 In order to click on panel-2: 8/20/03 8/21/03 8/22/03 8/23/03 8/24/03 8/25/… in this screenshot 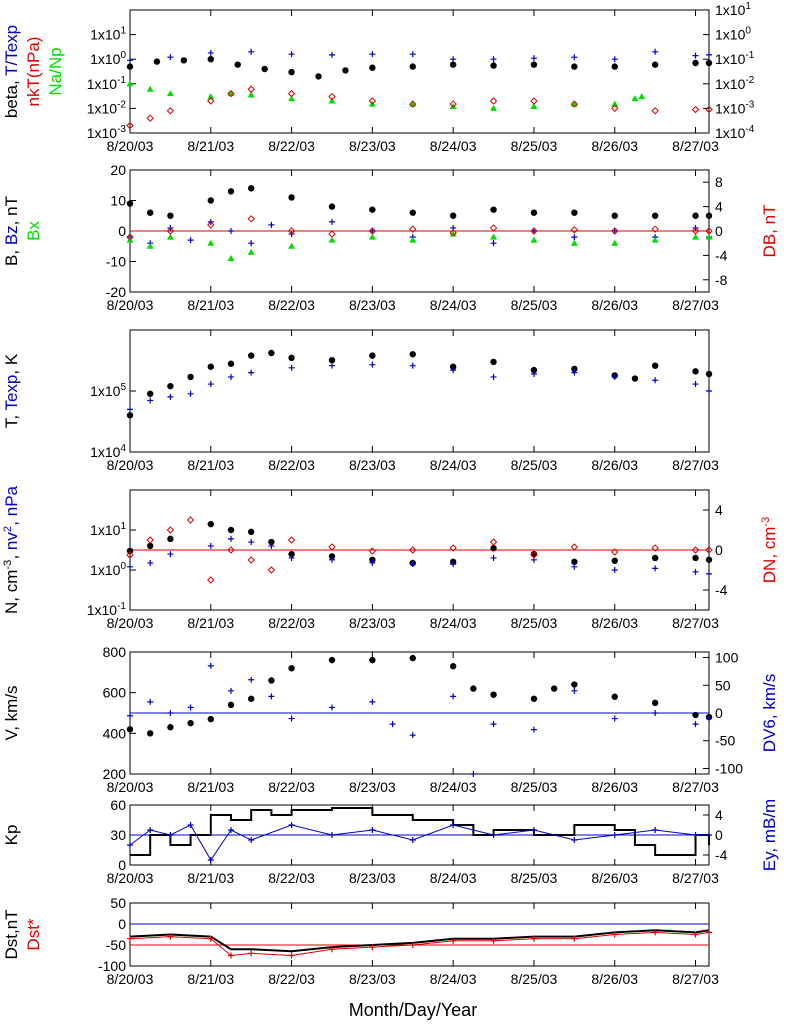, I will do `click(390, 237)`.